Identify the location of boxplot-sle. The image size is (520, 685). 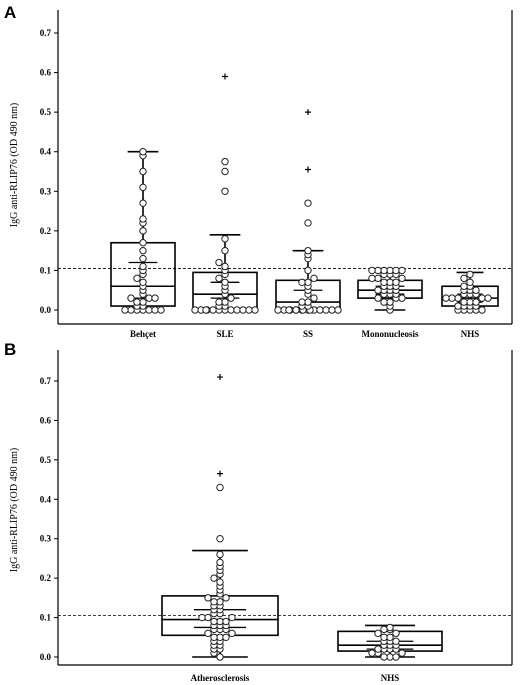
(225, 193).